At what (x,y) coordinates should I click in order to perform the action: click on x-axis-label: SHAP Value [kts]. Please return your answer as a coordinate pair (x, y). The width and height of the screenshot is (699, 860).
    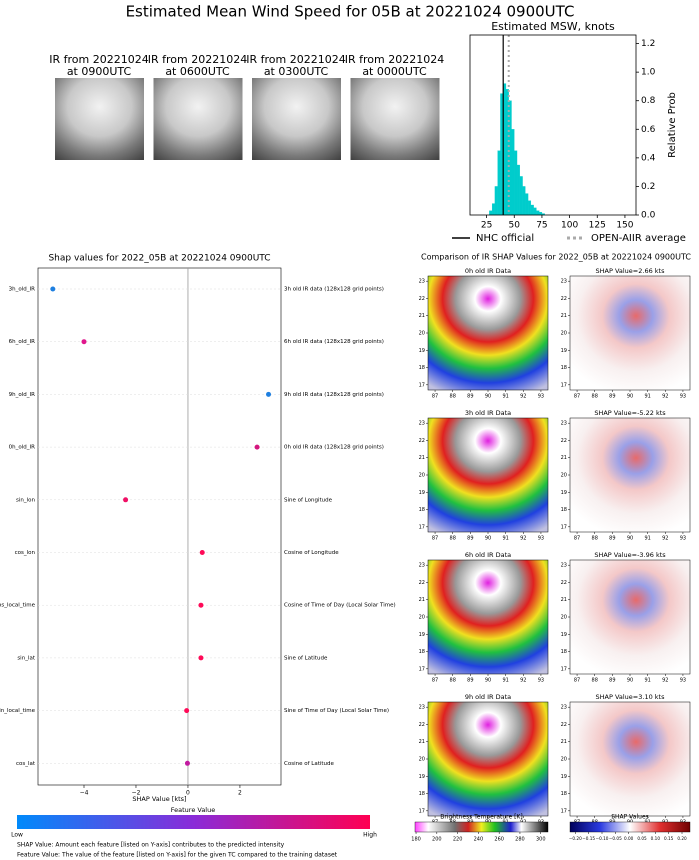
    Looking at the image, I should click on (159, 799).